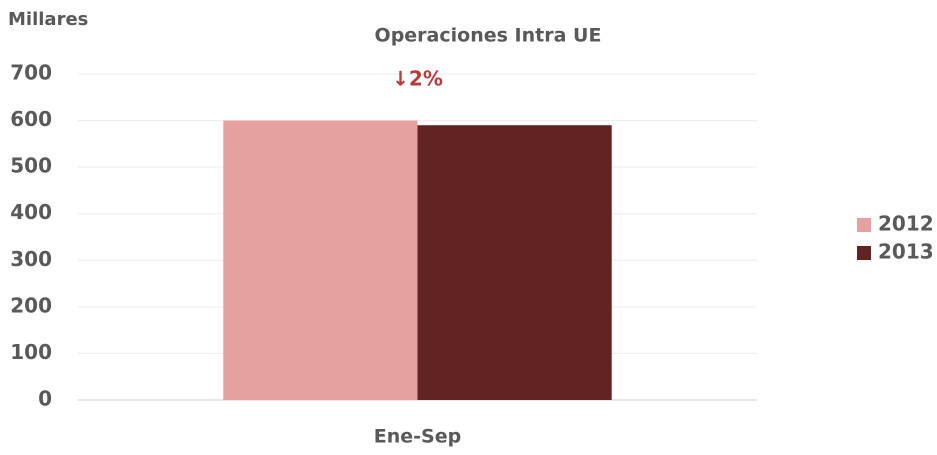  What do you see at coordinates (417, 437) in the screenshot?
I see `x-tick-label: Ene-Sep` at bounding box center [417, 437].